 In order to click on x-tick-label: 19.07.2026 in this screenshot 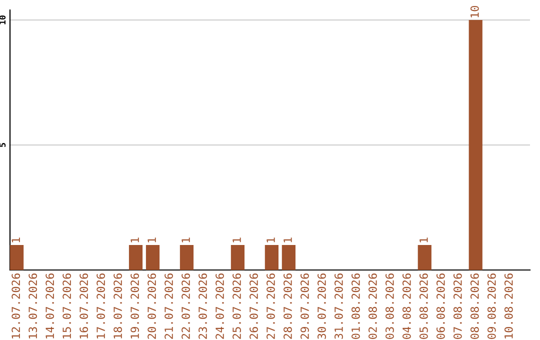, I will do `click(135, 305)`.